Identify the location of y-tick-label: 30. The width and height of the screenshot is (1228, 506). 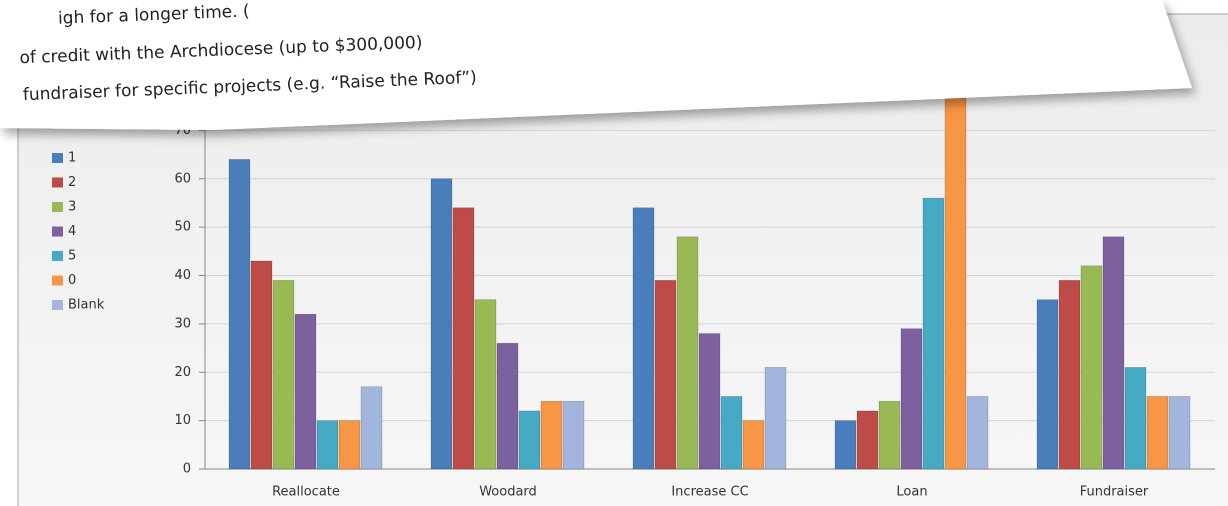
(182, 323).